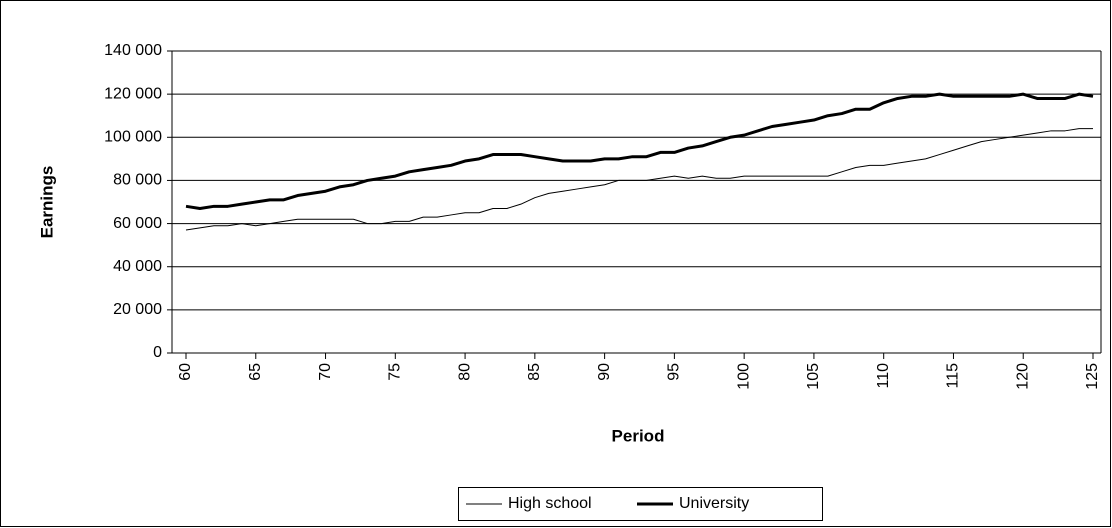 The height and width of the screenshot is (528, 1112). What do you see at coordinates (464, 372) in the screenshot?
I see `x-tick-label: 80` at bounding box center [464, 372].